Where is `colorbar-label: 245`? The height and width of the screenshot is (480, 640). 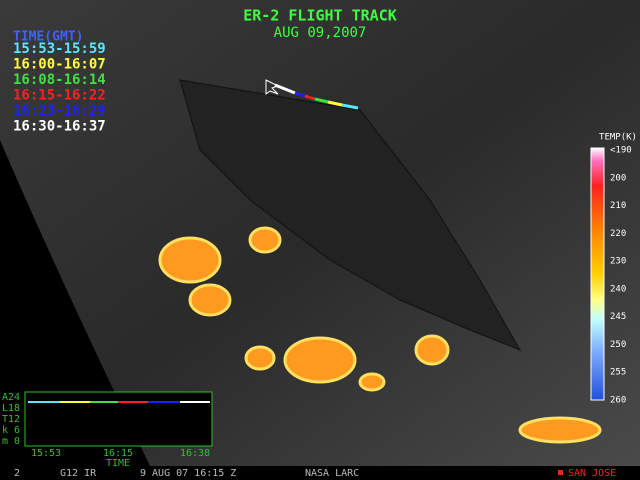
colorbar-label: 245 is located at coordinates (618, 317).